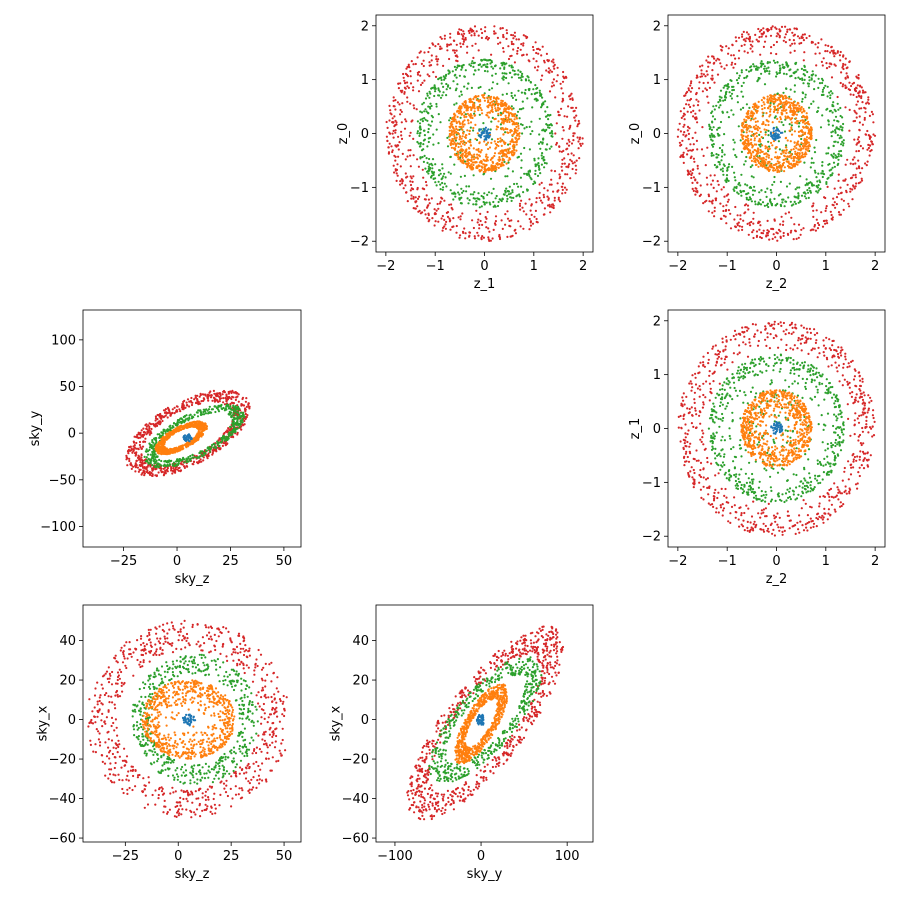 This screenshot has height=900, width=900. Describe the element at coordinates (657, 80) in the screenshot. I see `y-tick-label: 1` at that location.